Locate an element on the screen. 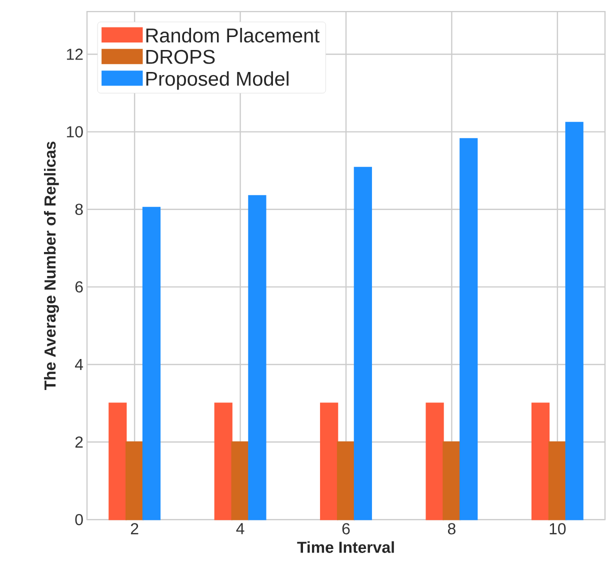 Image resolution: width=614 pixels, height=587 pixels. y-tick-label: 12 is located at coordinates (74, 54).